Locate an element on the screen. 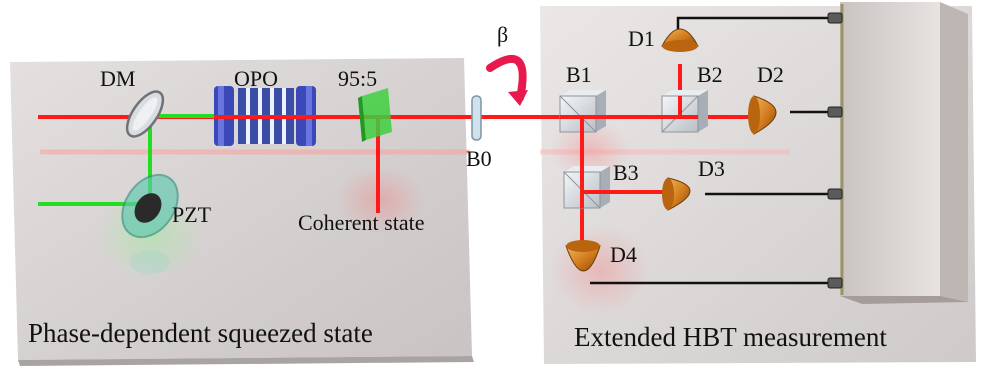 The height and width of the screenshot is (377, 995). label-beta: β is located at coordinates (502, 34).